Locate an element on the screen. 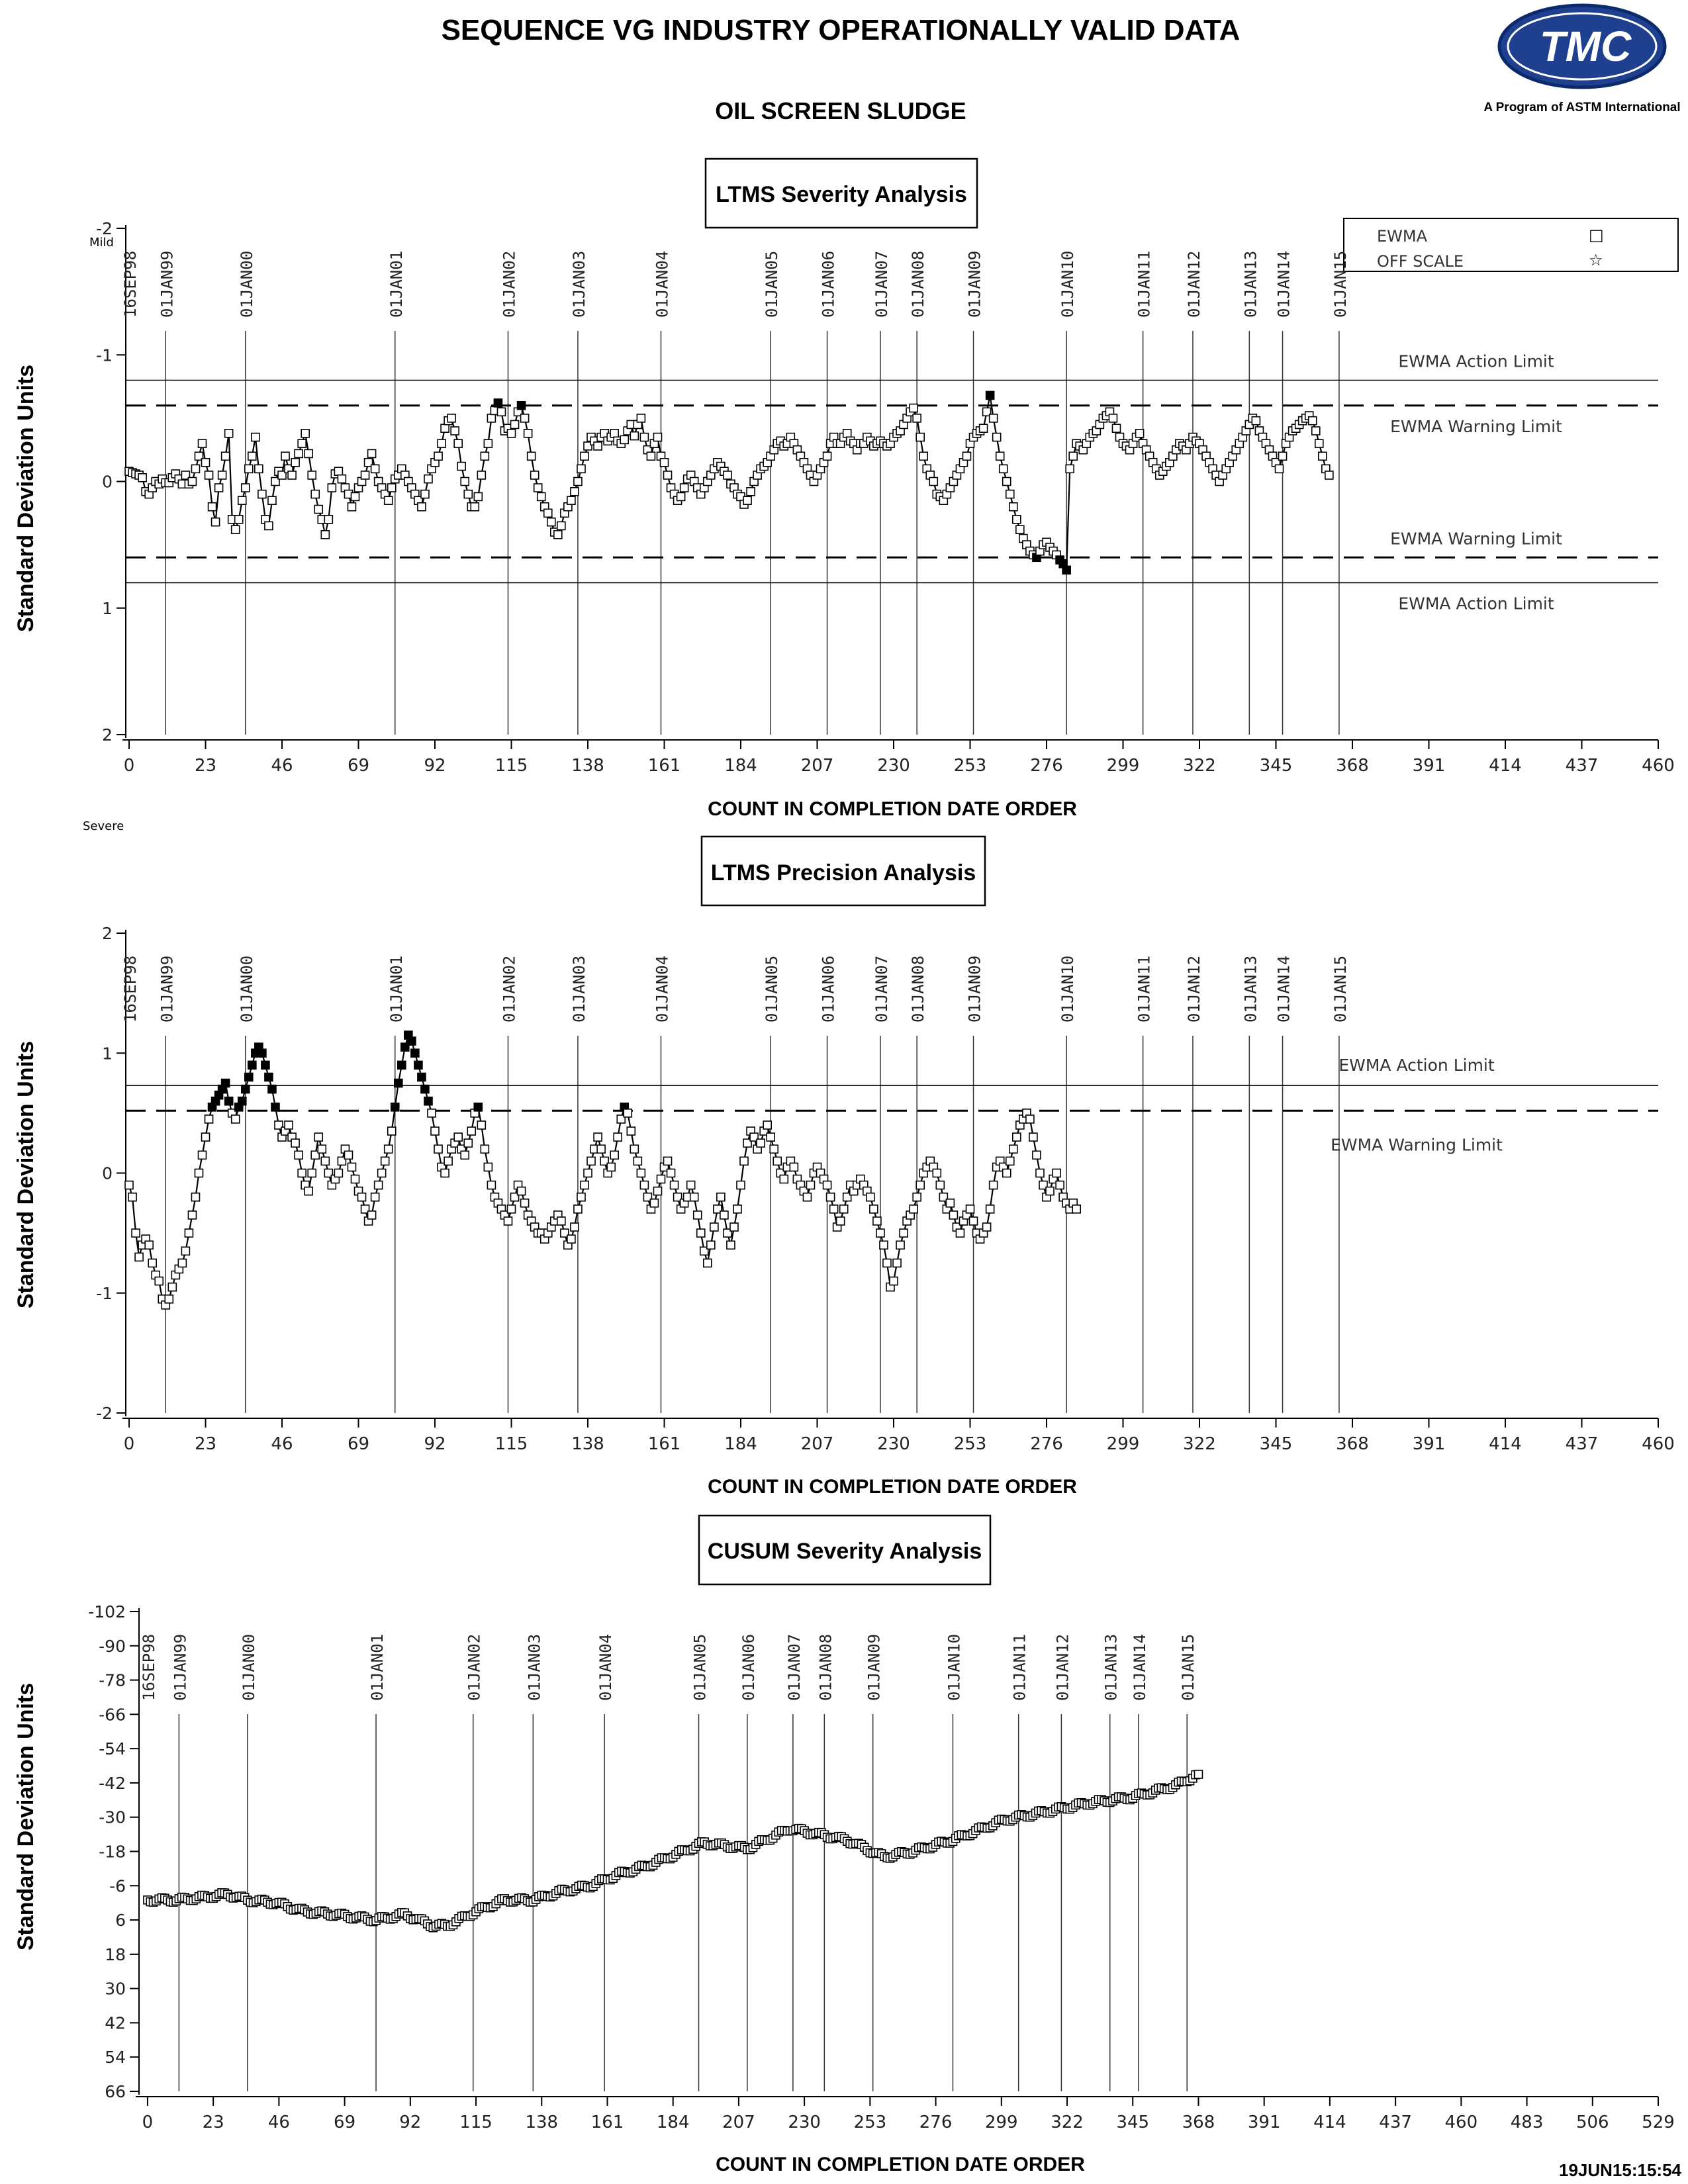 Image resolution: width=1688 pixels, height=2184 pixels. y-tick-label: 42 is located at coordinates (115, 2022).